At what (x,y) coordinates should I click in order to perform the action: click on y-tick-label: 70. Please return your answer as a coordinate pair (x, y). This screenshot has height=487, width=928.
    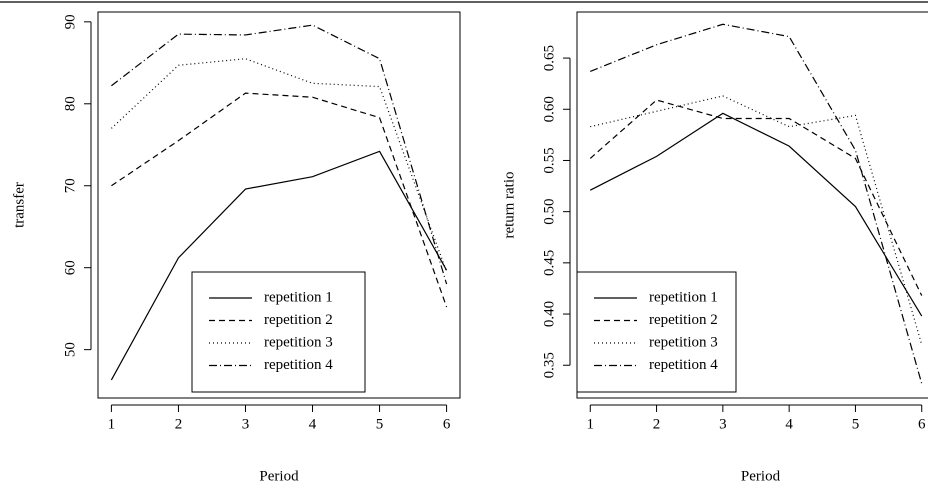
    Looking at the image, I should click on (70, 185).